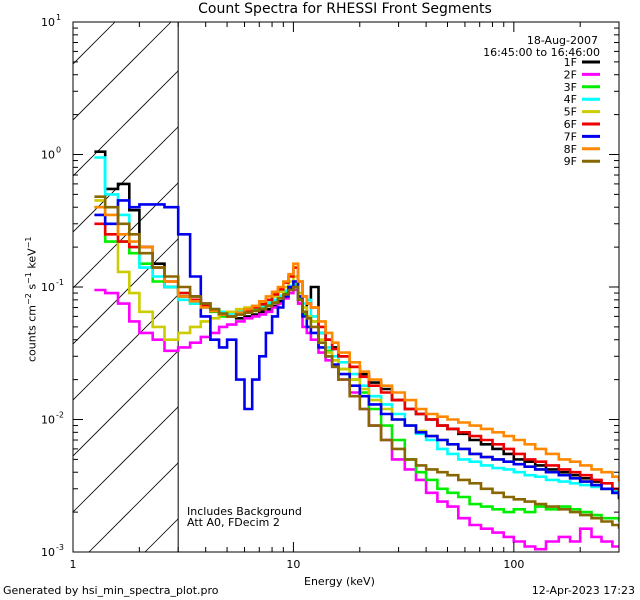 Image resolution: width=640 pixels, height=600 pixels. I want to click on x-axis-label: Energy (keV), so click(339, 581).